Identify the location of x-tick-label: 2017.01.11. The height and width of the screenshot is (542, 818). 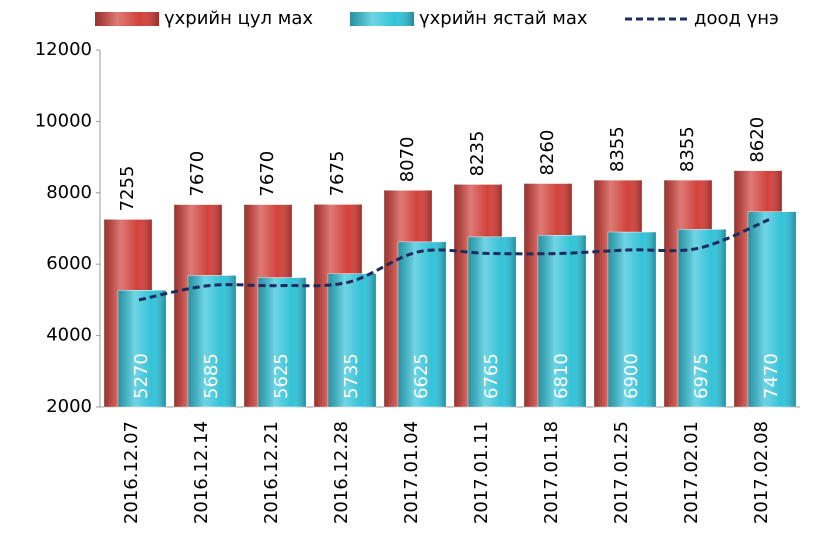
(481, 472).